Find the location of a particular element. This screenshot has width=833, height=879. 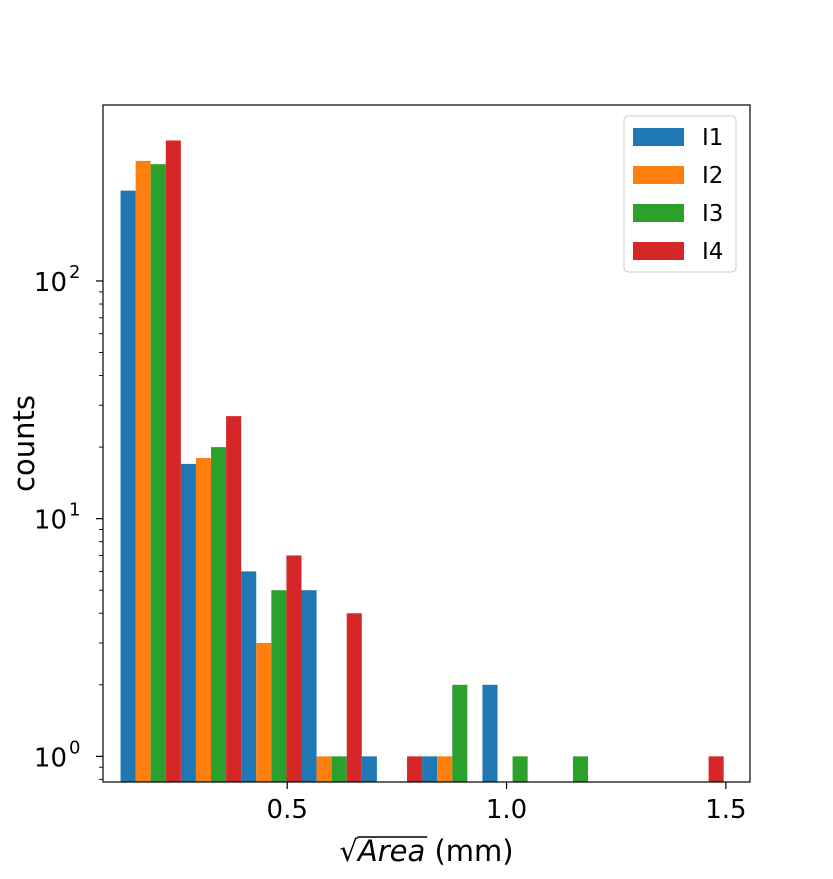

legend-swatch-I1 is located at coordinates (658, 137).